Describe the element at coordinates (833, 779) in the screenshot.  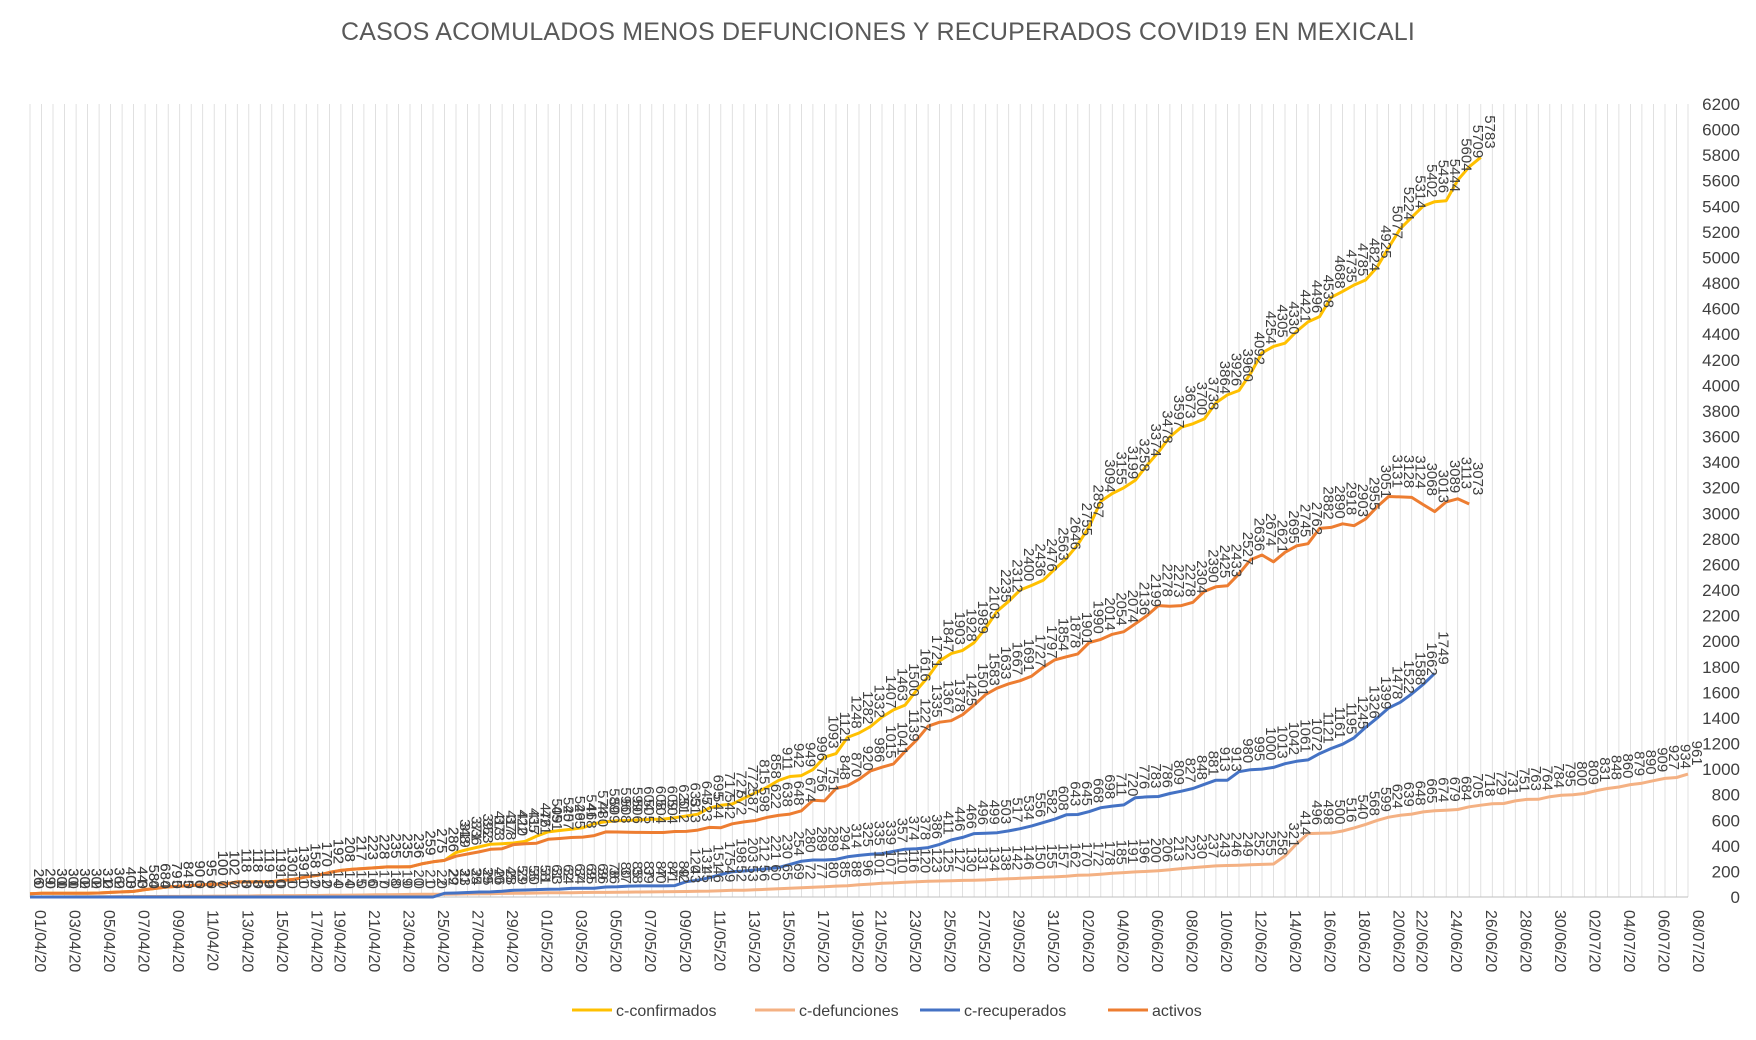
I see `data-label: 751` at that location.